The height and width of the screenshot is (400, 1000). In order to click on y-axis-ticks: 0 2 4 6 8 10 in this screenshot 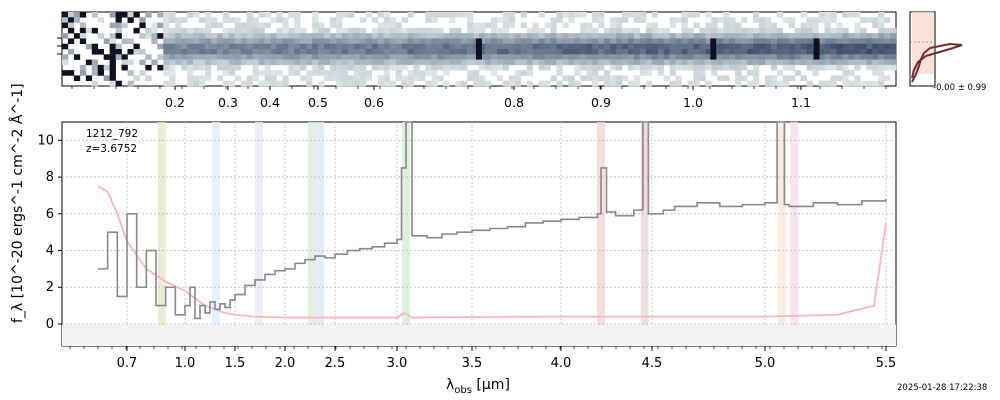, I will do `click(49, 232)`.